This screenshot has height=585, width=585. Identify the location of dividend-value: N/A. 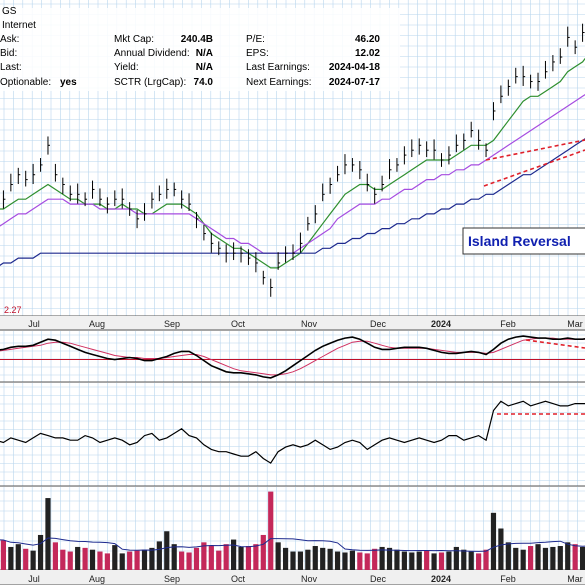
(204, 53).